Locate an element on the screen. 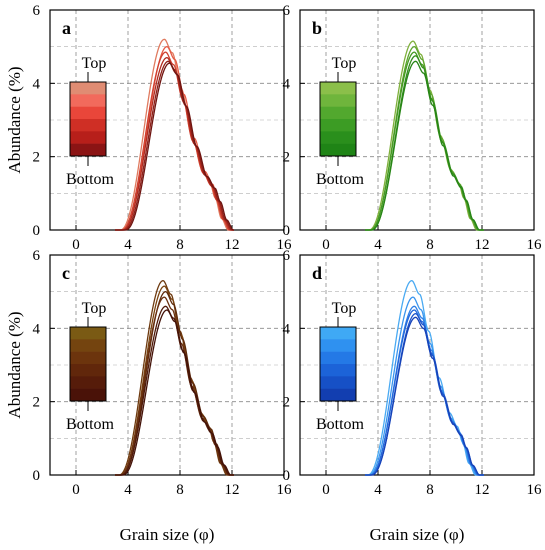  panel-label: a is located at coordinates (66, 28).